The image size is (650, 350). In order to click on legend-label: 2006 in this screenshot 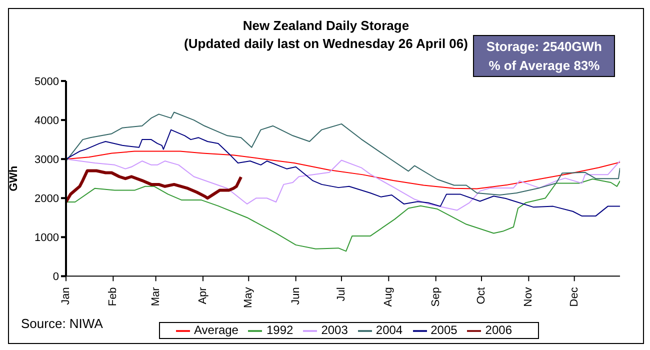, I will do `click(498, 330)`.